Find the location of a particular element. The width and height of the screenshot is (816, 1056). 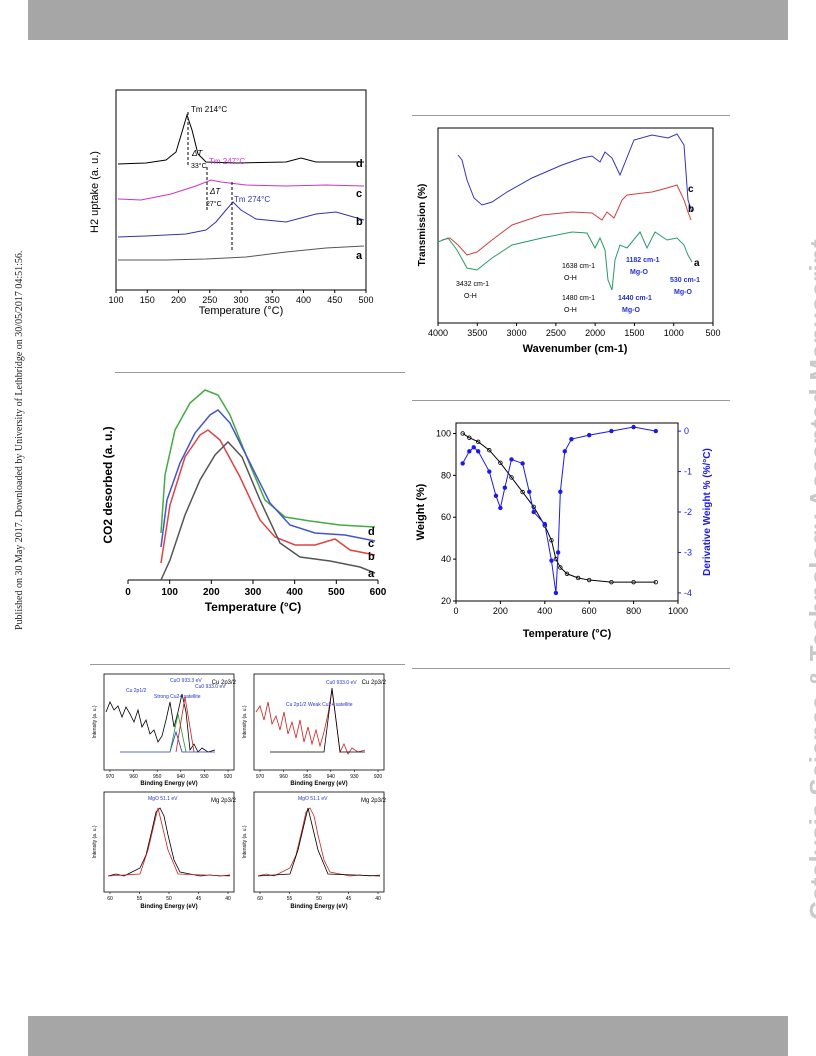

x-tick-label: 40 is located at coordinates (378, 899).